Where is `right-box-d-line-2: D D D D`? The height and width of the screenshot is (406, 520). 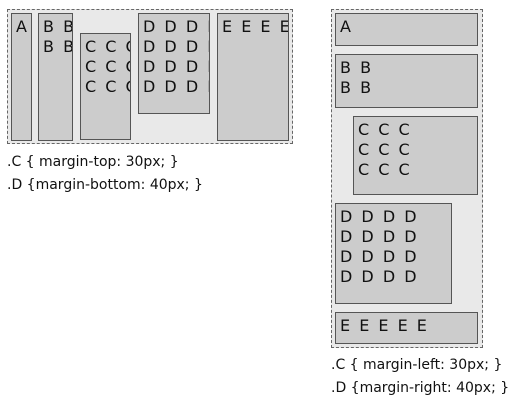
right-box-d-line-2: D D D D is located at coordinates (379, 236).